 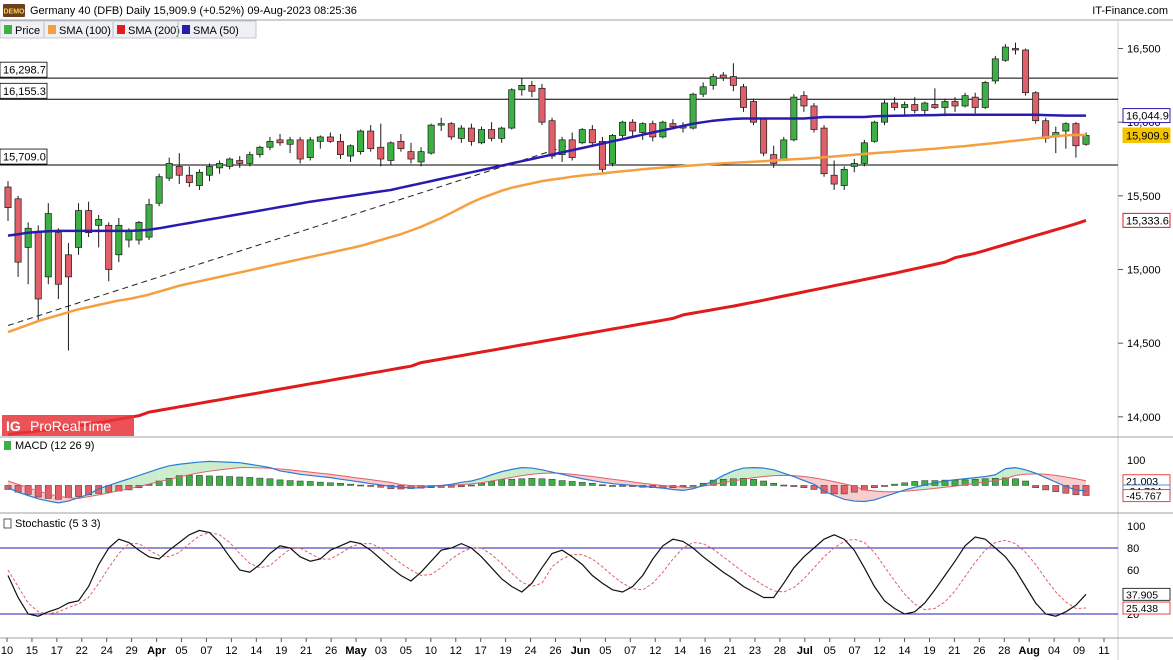 I want to click on trendline, so click(x=290, y=234).